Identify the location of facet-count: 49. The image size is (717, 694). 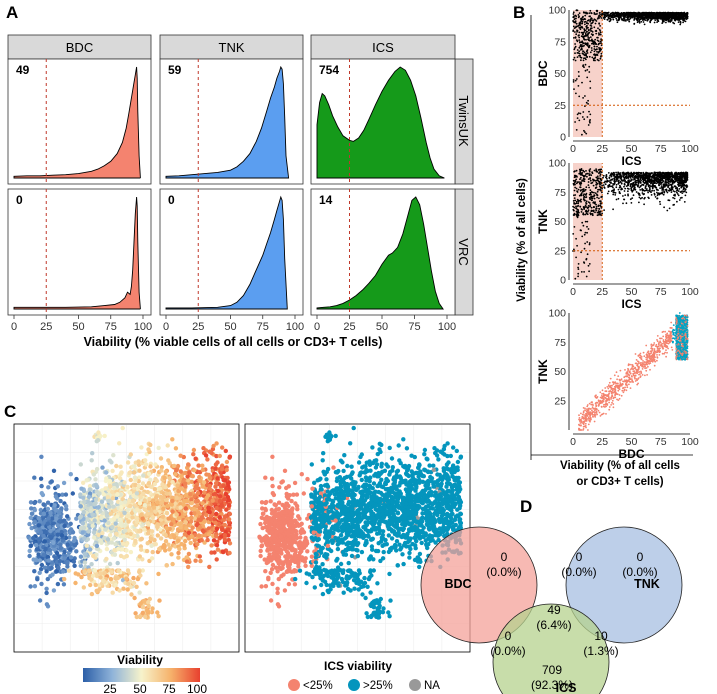
(23, 70).